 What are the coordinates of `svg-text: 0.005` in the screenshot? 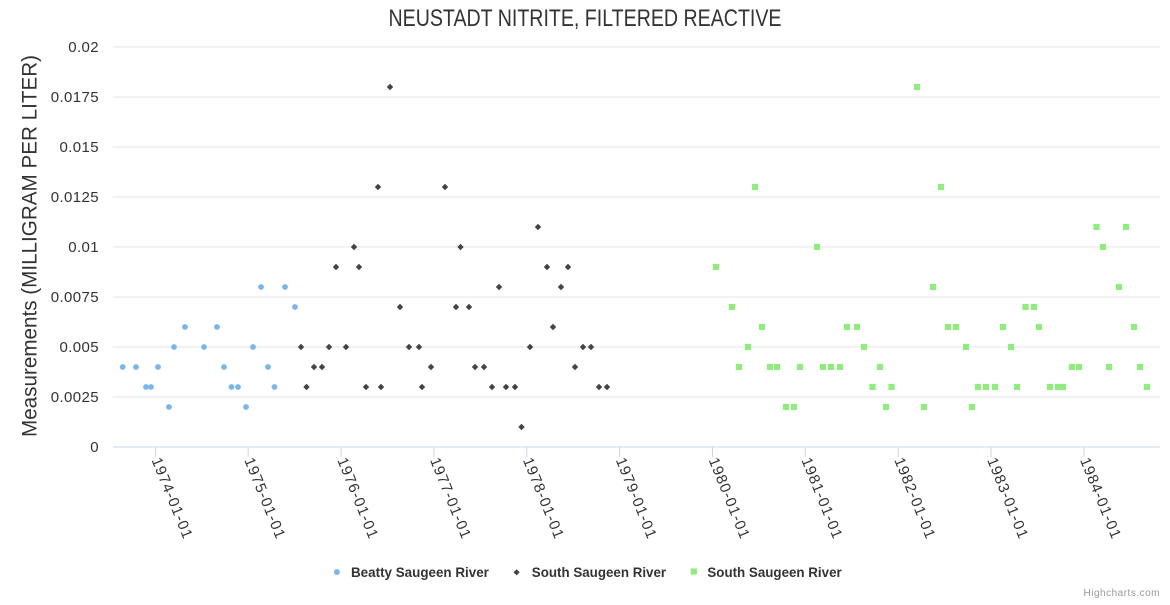 It's located at (79, 347).